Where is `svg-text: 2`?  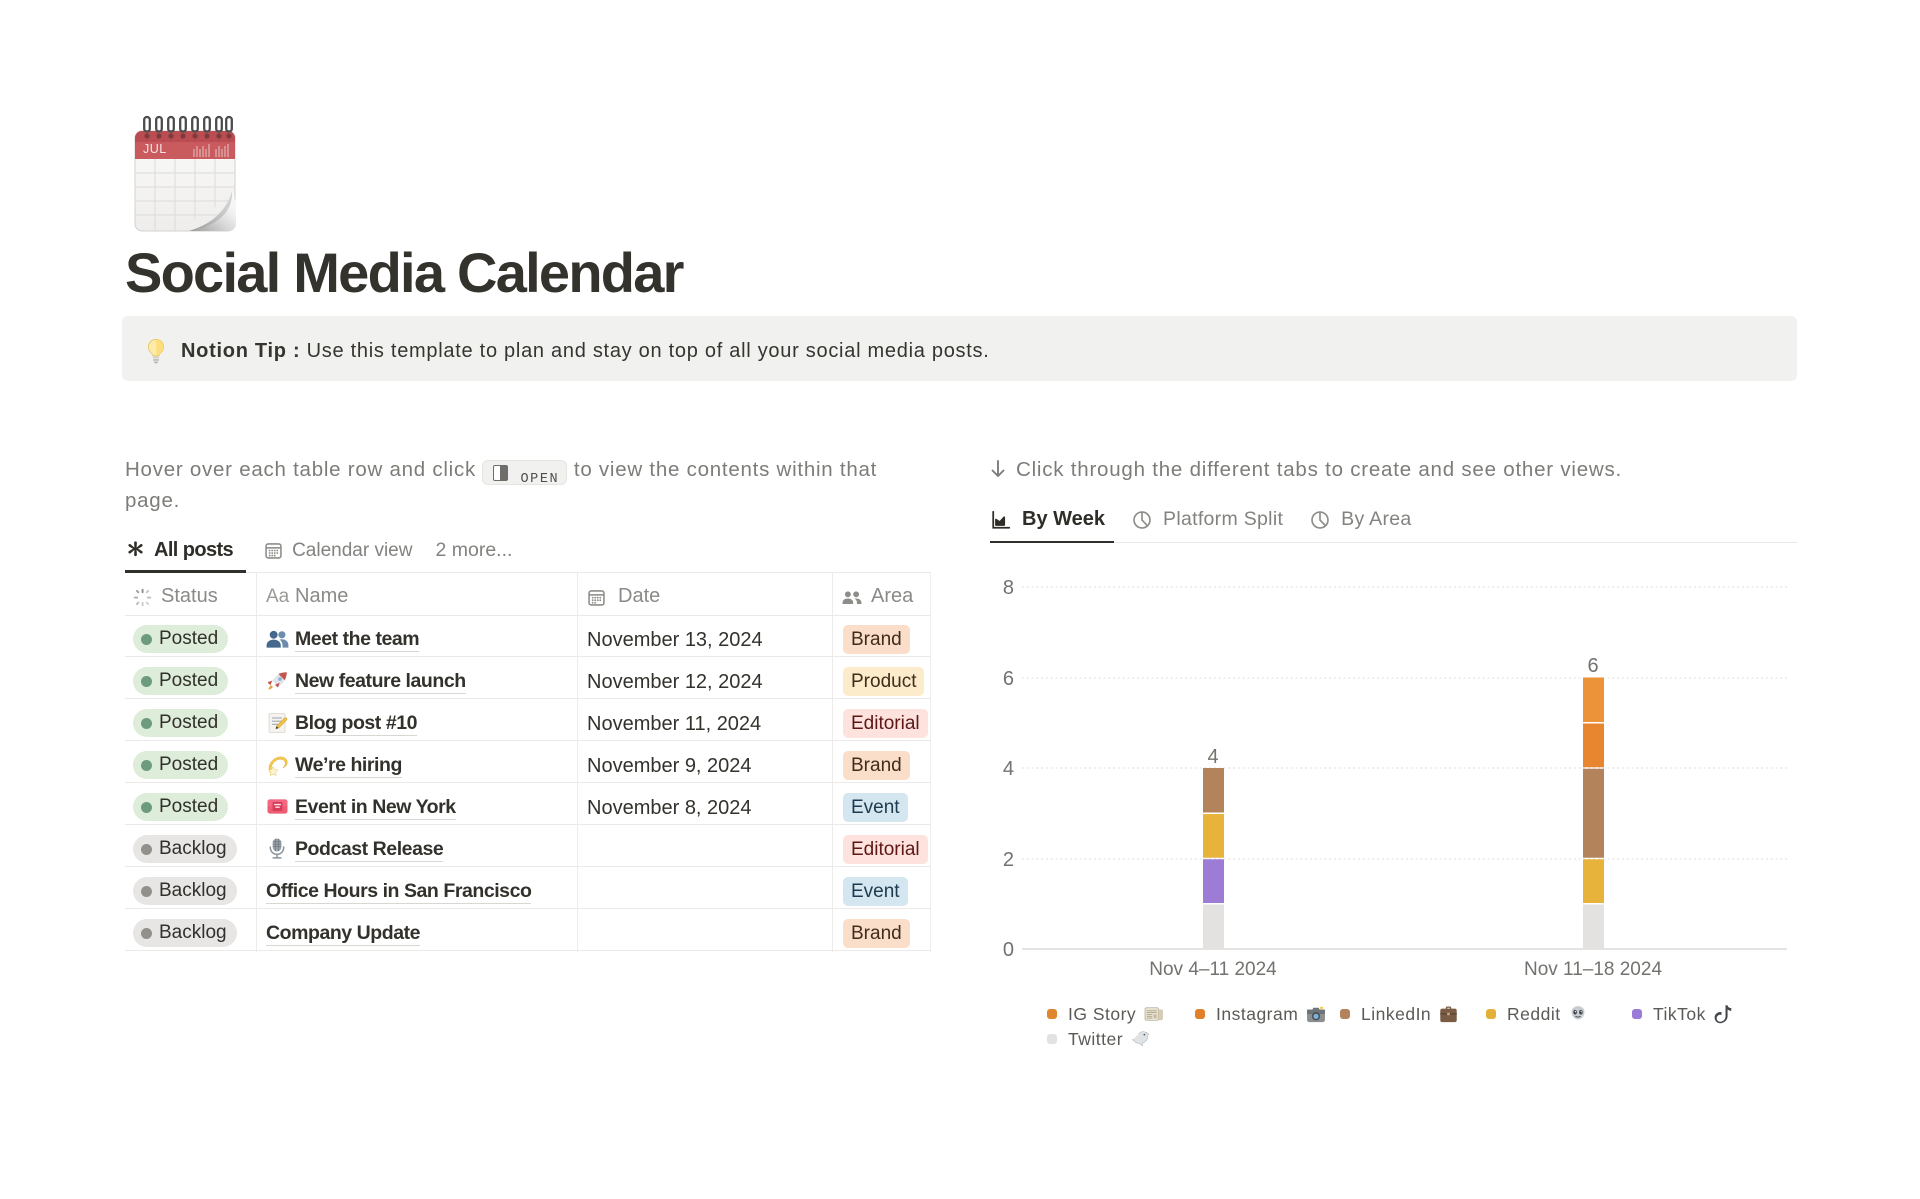
svg-text: 2 is located at coordinates (1008, 860).